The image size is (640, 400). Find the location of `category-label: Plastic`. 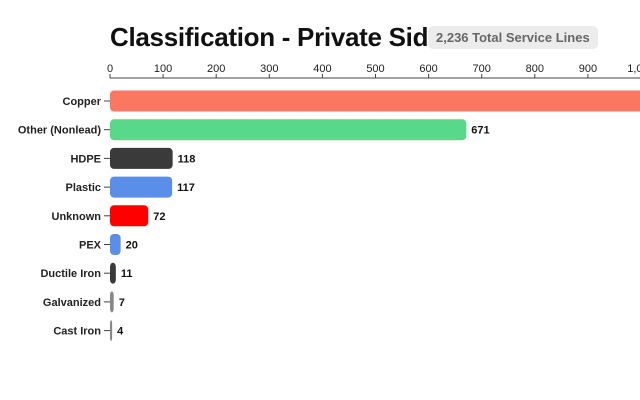

category-label: Plastic is located at coordinates (83, 188).